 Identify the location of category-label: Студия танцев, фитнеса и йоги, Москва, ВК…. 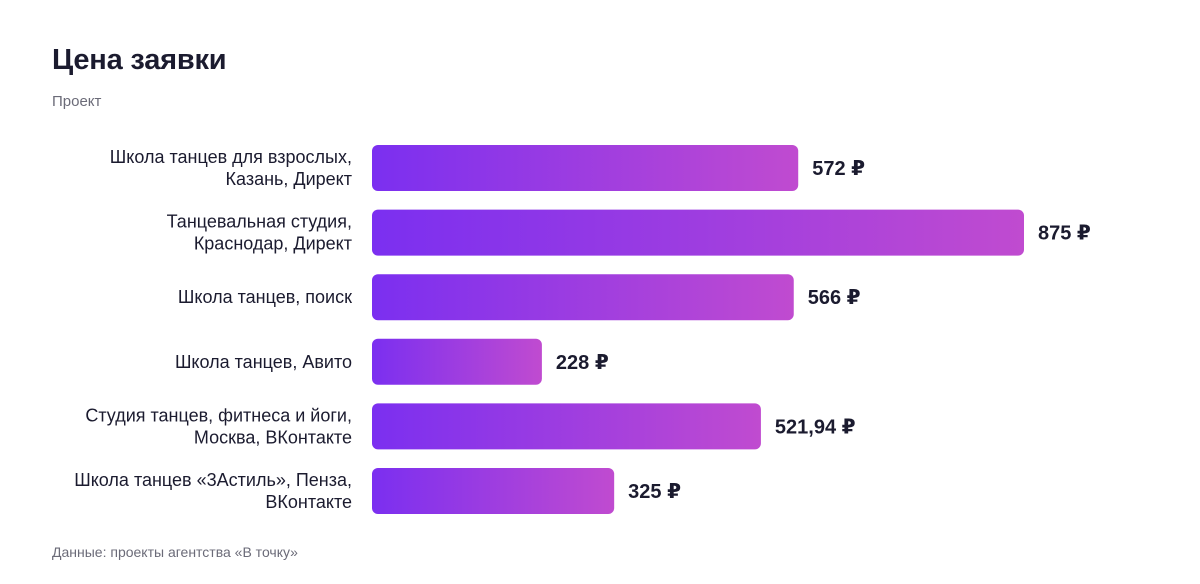
(218, 426).